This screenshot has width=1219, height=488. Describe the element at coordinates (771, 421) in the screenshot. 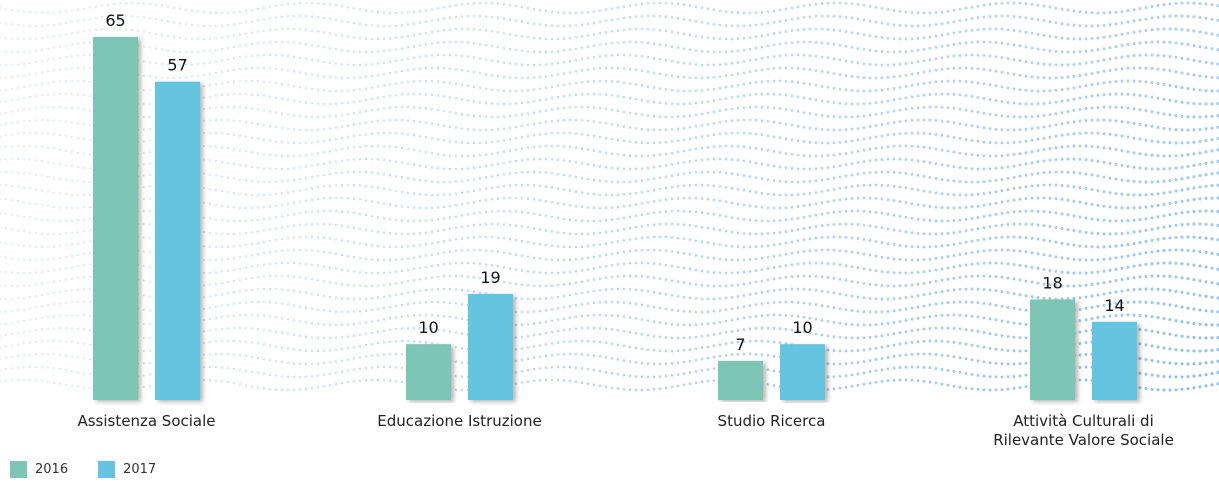

I see `category-label-3: Studio Ricerca` at that location.